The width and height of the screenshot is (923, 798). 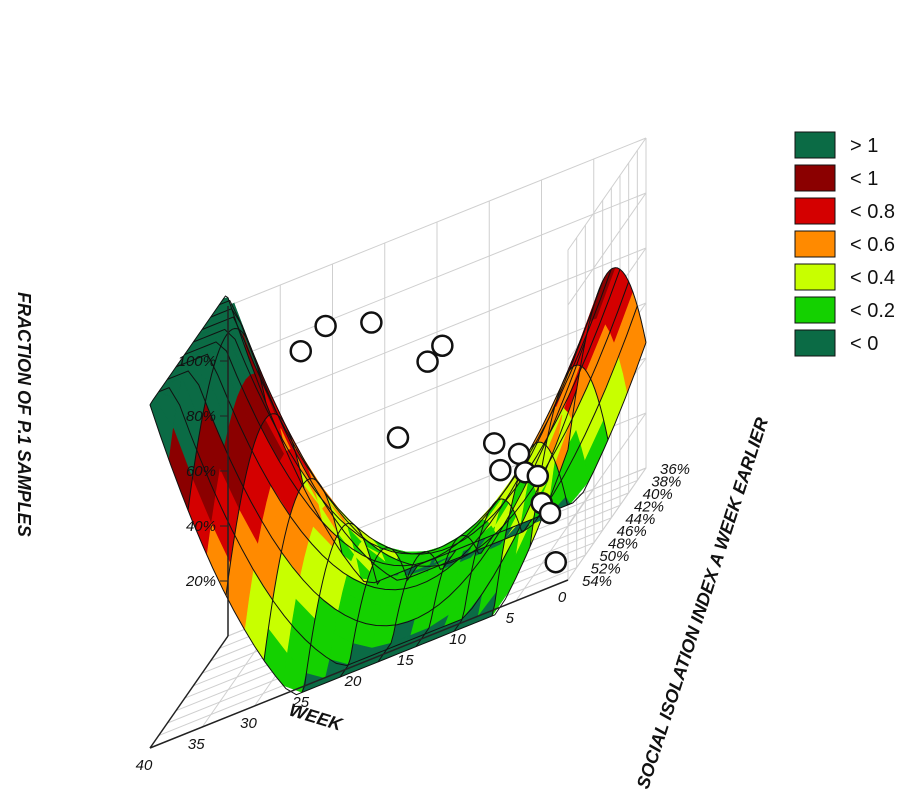 I want to click on y-tick-label: 50%, so click(x=614, y=556).